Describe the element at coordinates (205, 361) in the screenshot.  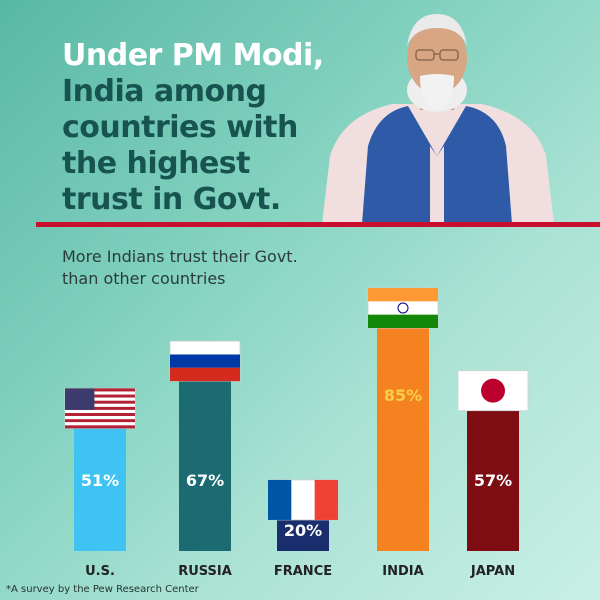
I see `russia-flag` at that location.